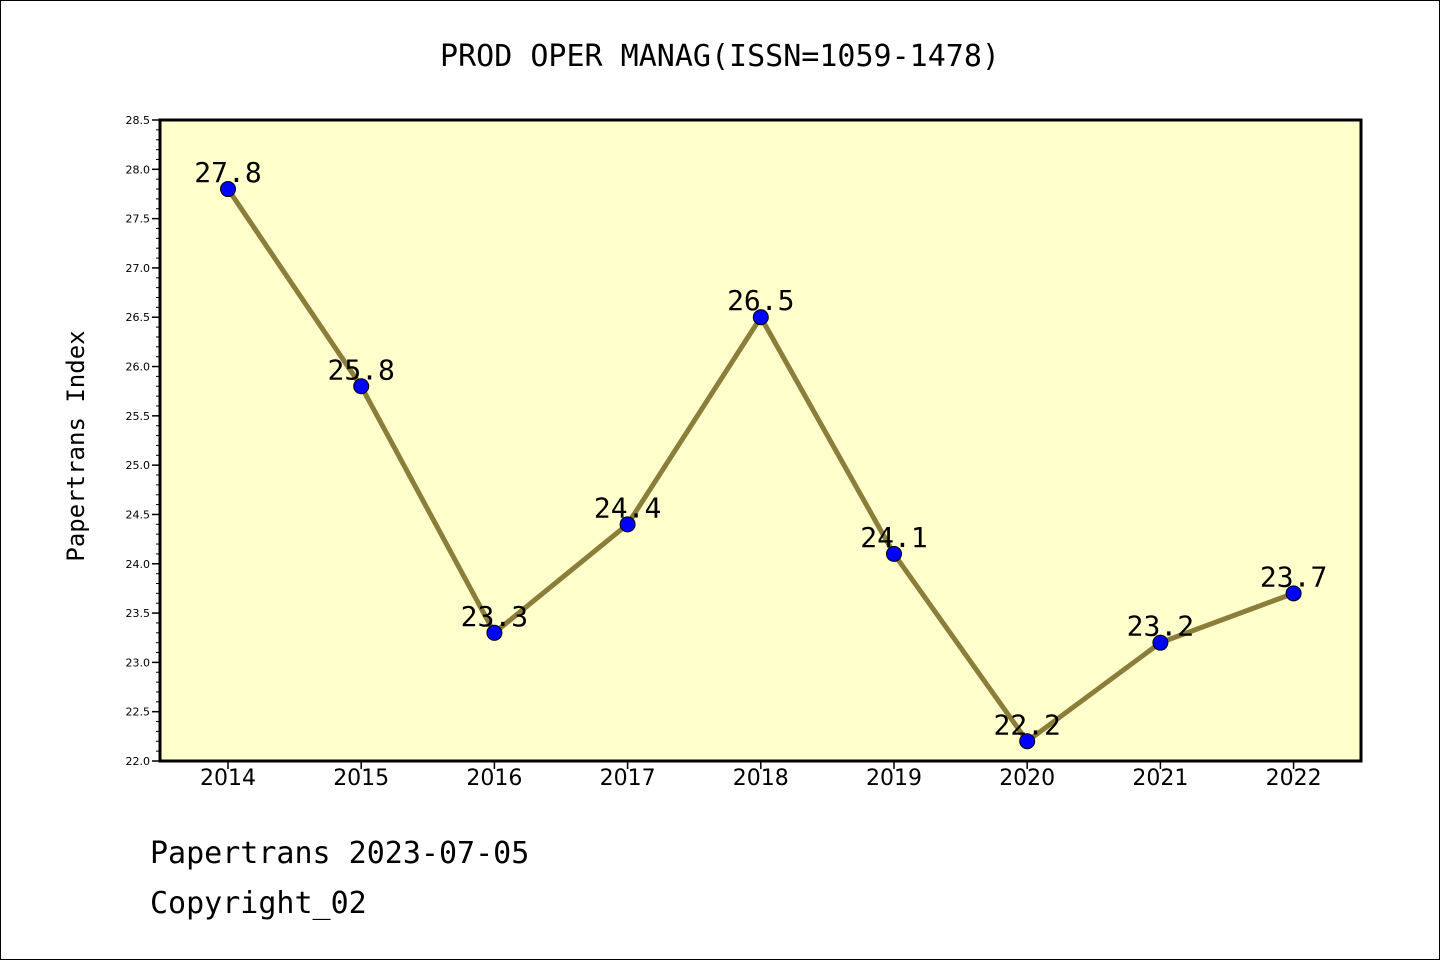  Describe the element at coordinates (1027, 778) in the screenshot. I see `x-tick-label: 2020` at that location.